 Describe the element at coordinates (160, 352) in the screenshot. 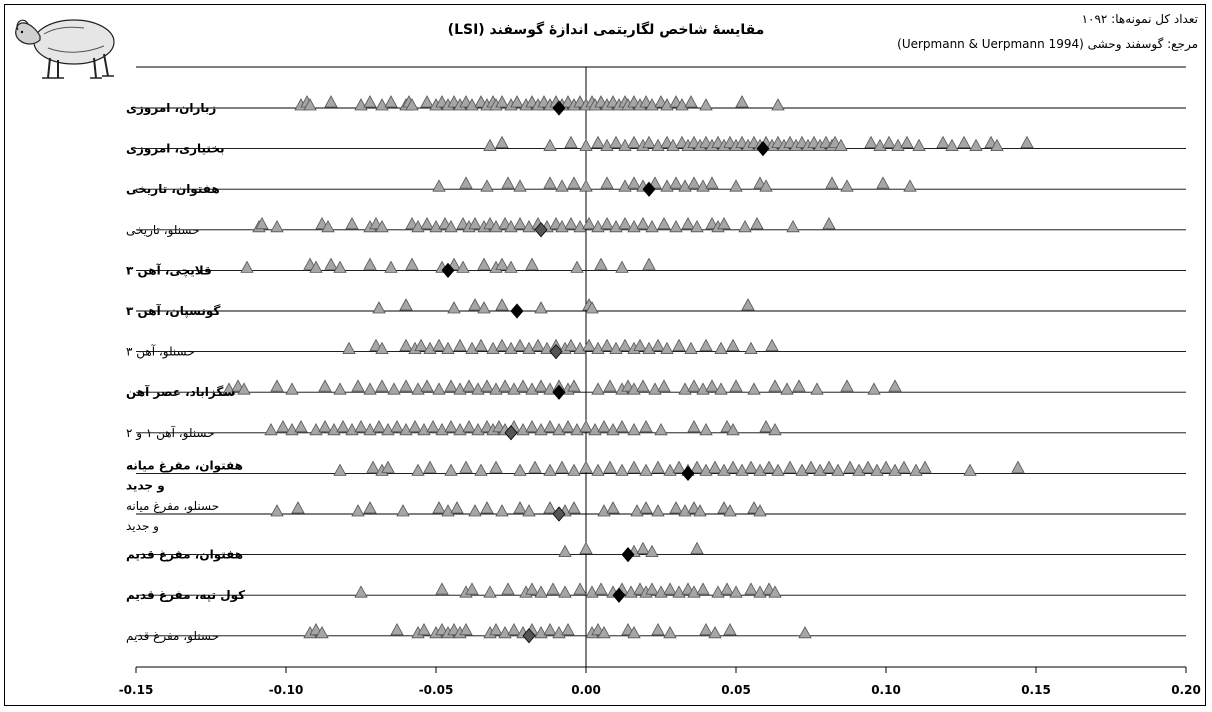

I see `row-label: حسنلو، آهن ۳` at that location.